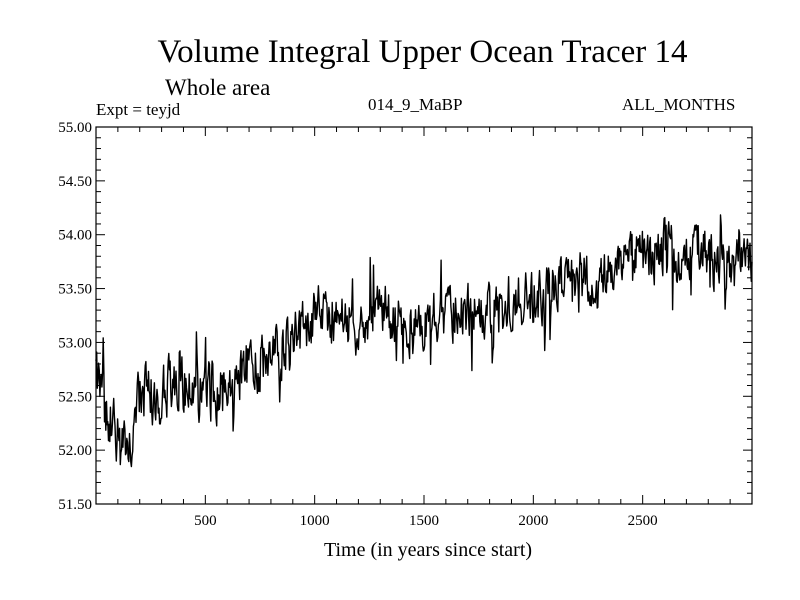 The height and width of the screenshot is (600, 800). I want to click on y-tick-label: 51.50, so click(75, 505).